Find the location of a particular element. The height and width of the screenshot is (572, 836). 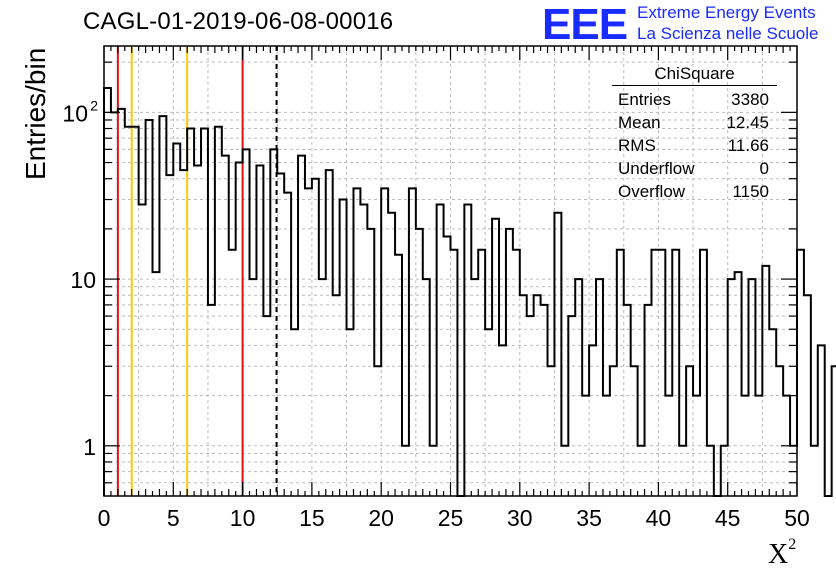

stats-label: Entries is located at coordinates (644, 99).